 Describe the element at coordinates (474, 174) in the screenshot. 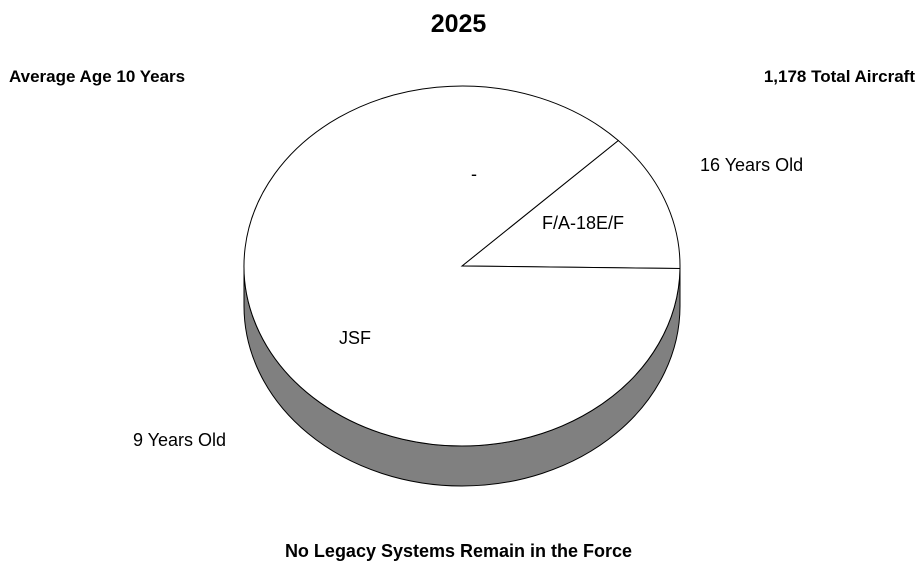

I see `stray-dash-label: -` at that location.